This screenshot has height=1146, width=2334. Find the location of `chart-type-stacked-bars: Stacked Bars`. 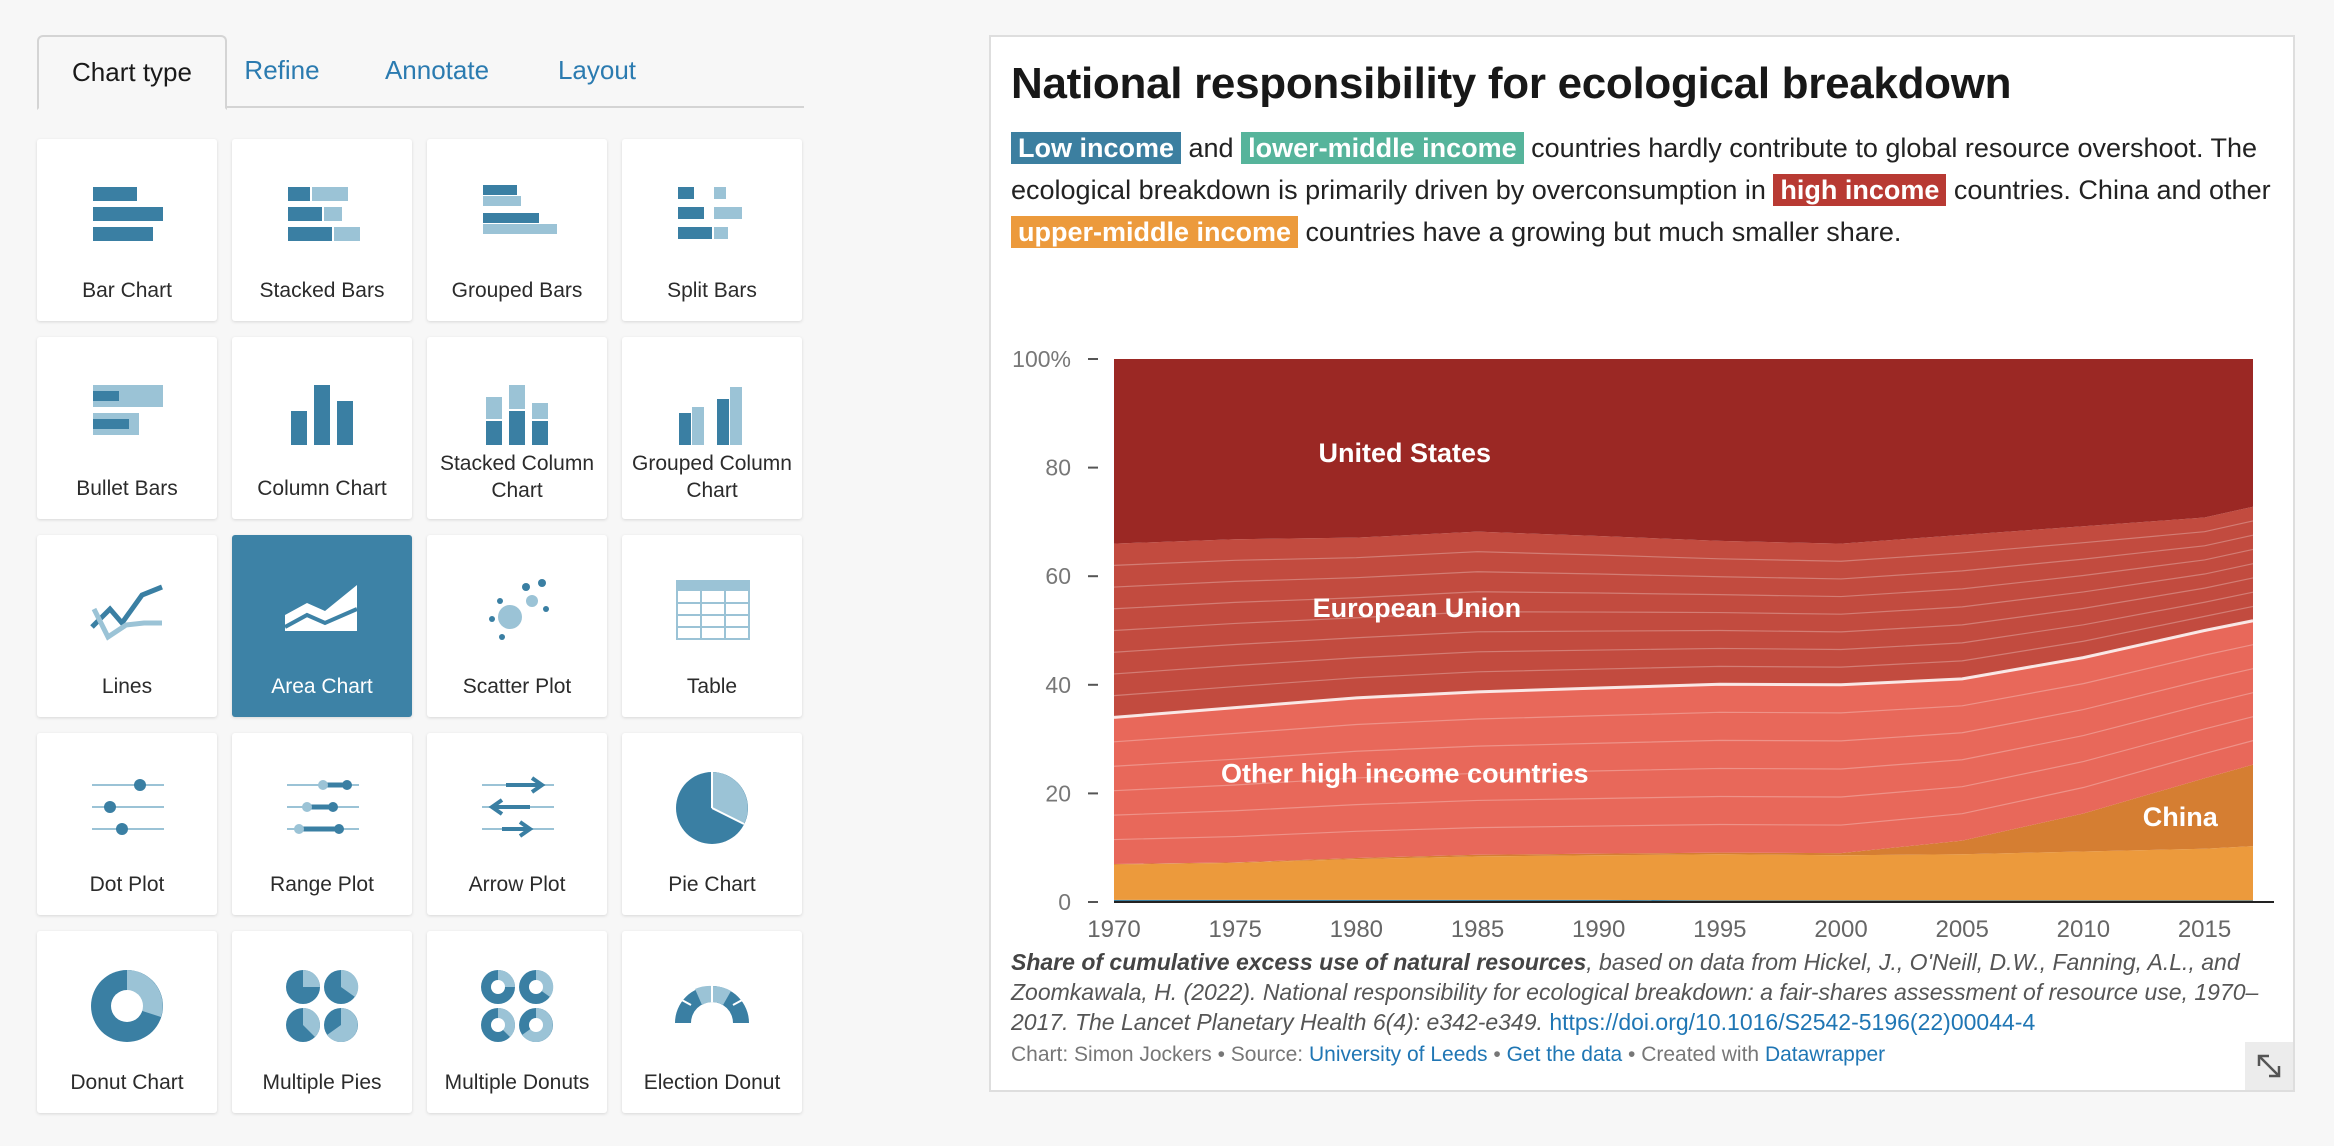

chart-type-stacked-bars: Stacked Bars is located at coordinates (322, 230).